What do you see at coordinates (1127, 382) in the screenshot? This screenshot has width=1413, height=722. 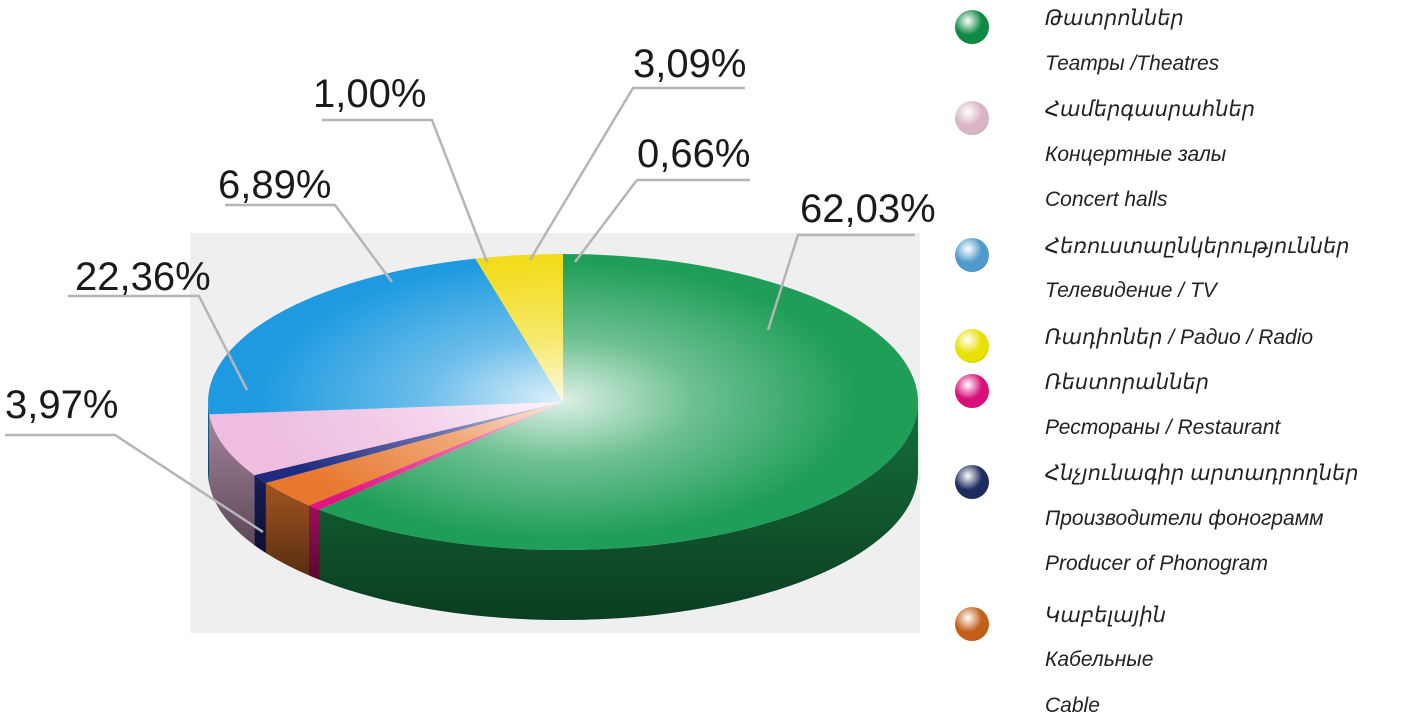 I see `legend-label-4-0: Ռեստորաններ` at bounding box center [1127, 382].